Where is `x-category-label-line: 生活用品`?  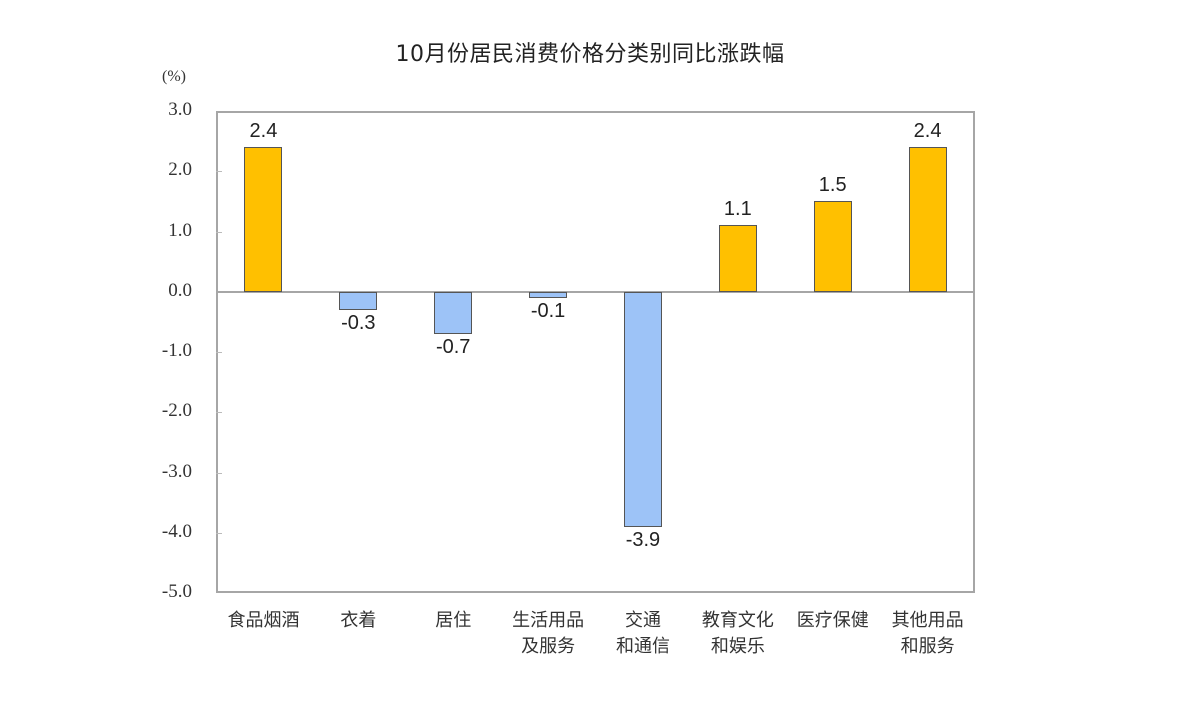 x-category-label-line: 生活用品 is located at coordinates (548, 620).